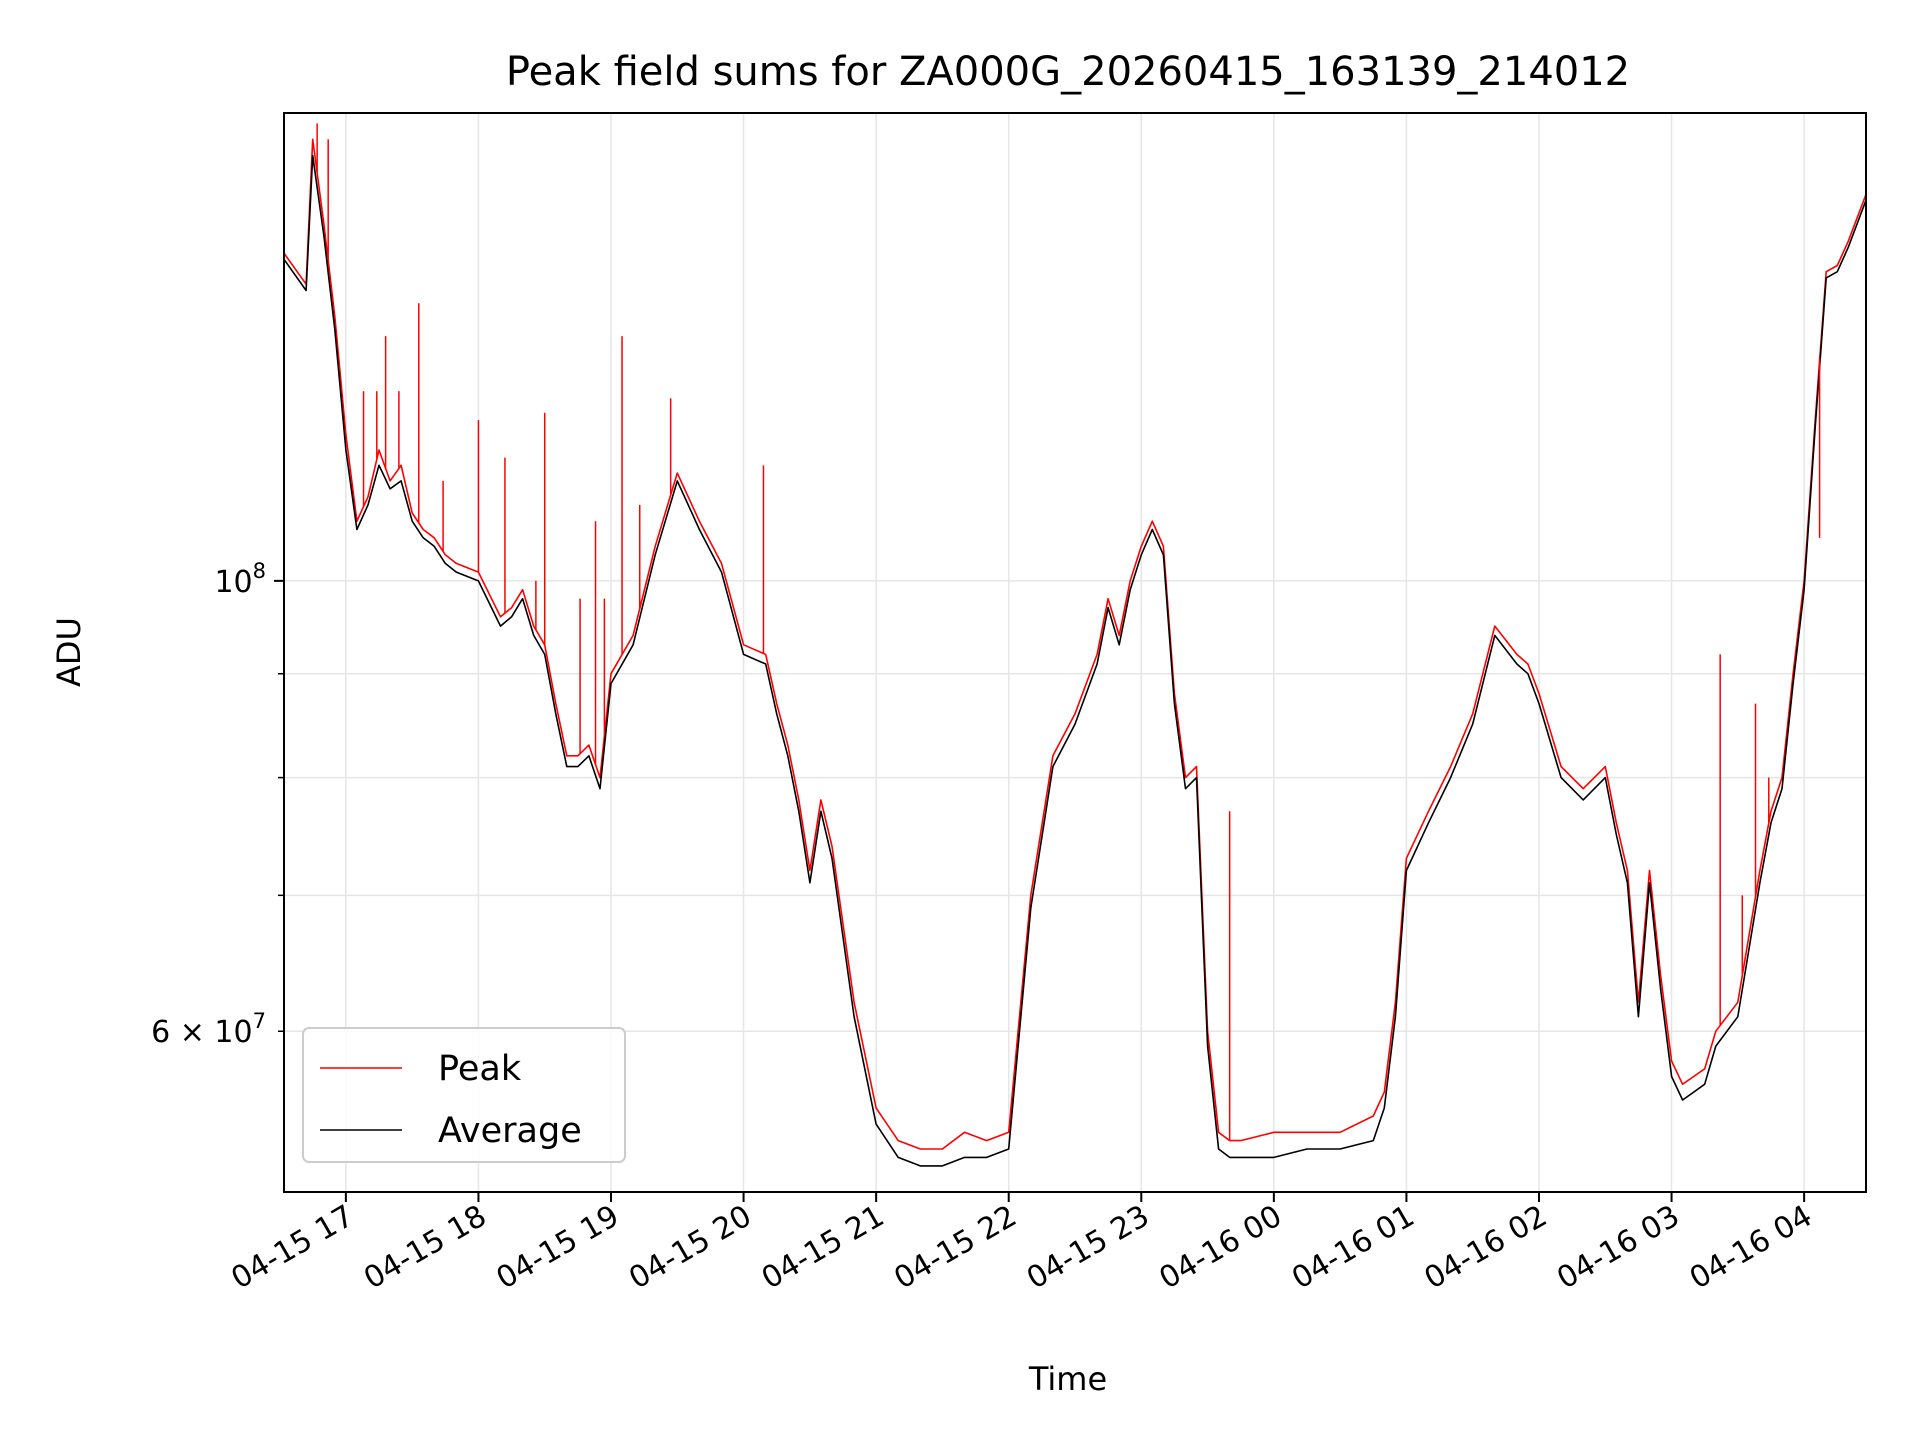 Image resolution: width=1920 pixels, height=1440 pixels. What do you see at coordinates (69, 652) in the screenshot?
I see `y-axis-label: ADU` at bounding box center [69, 652].